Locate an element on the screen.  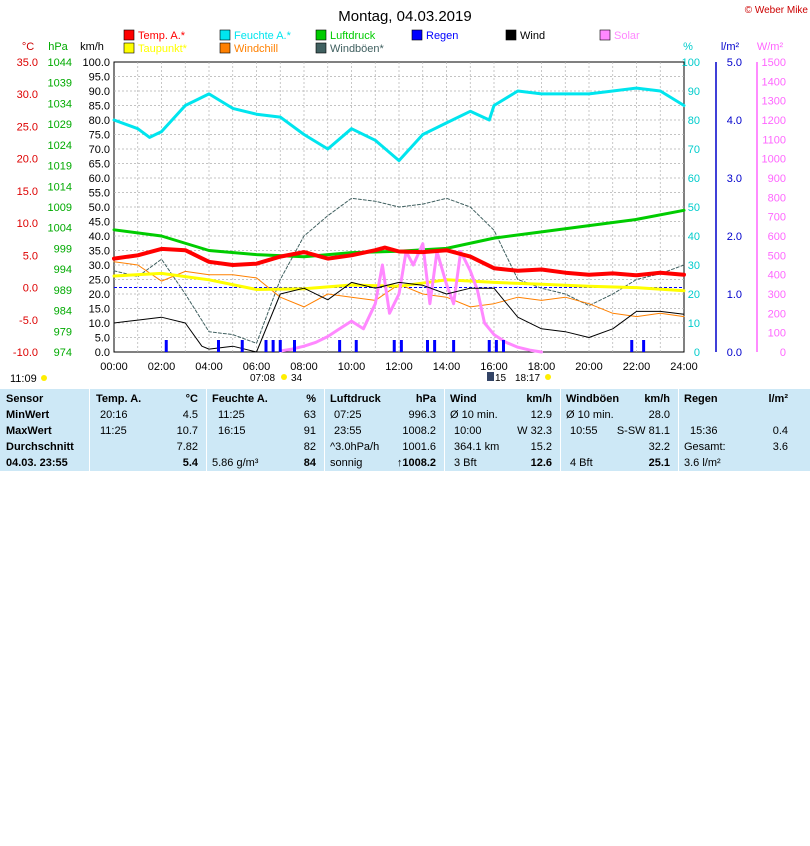
hpa-tick-label: 984 is located at coordinates (63, 312).